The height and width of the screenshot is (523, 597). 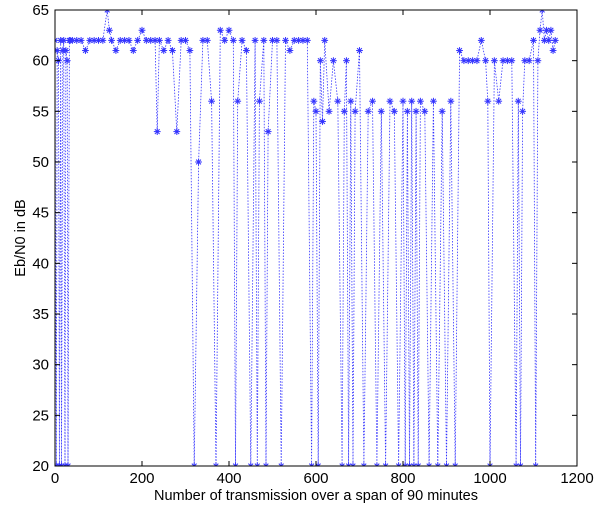 What do you see at coordinates (55, 478) in the screenshot?
I see `x-tick-label: 0` at bounding box center [55, 478].